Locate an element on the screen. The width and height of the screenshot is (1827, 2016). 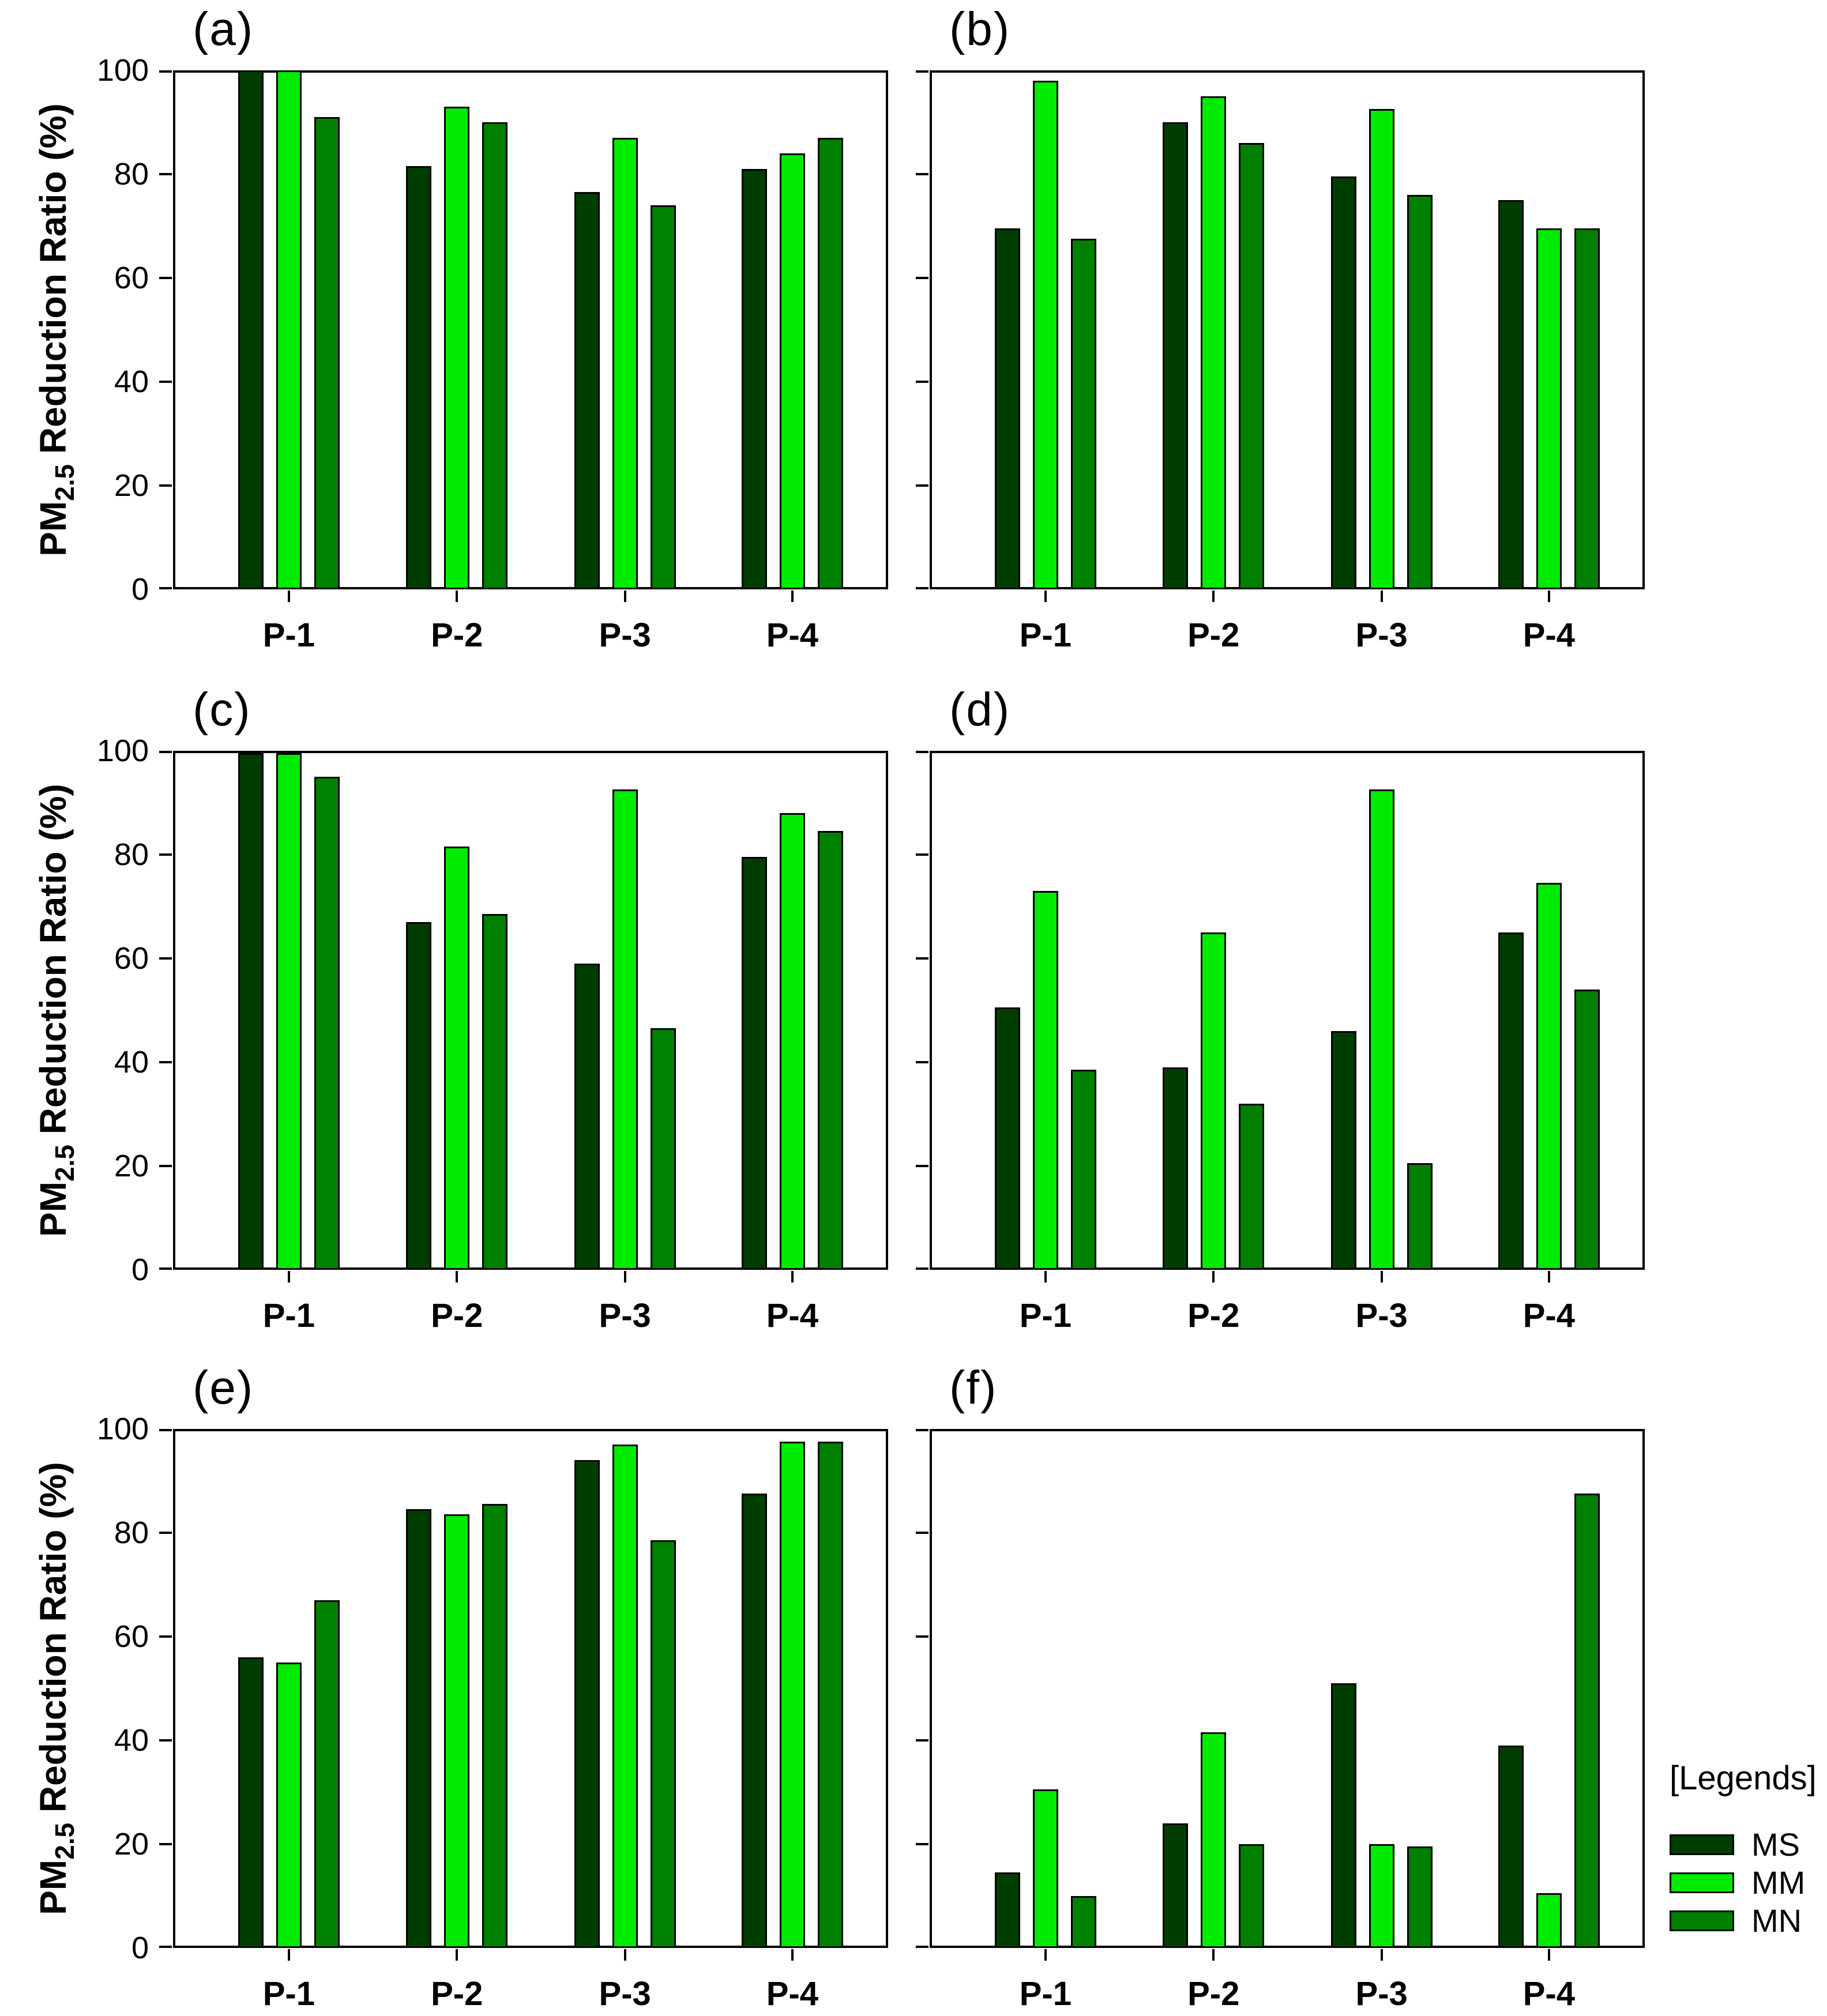
panel-letter: (a) is located at coordinates (223, 29).